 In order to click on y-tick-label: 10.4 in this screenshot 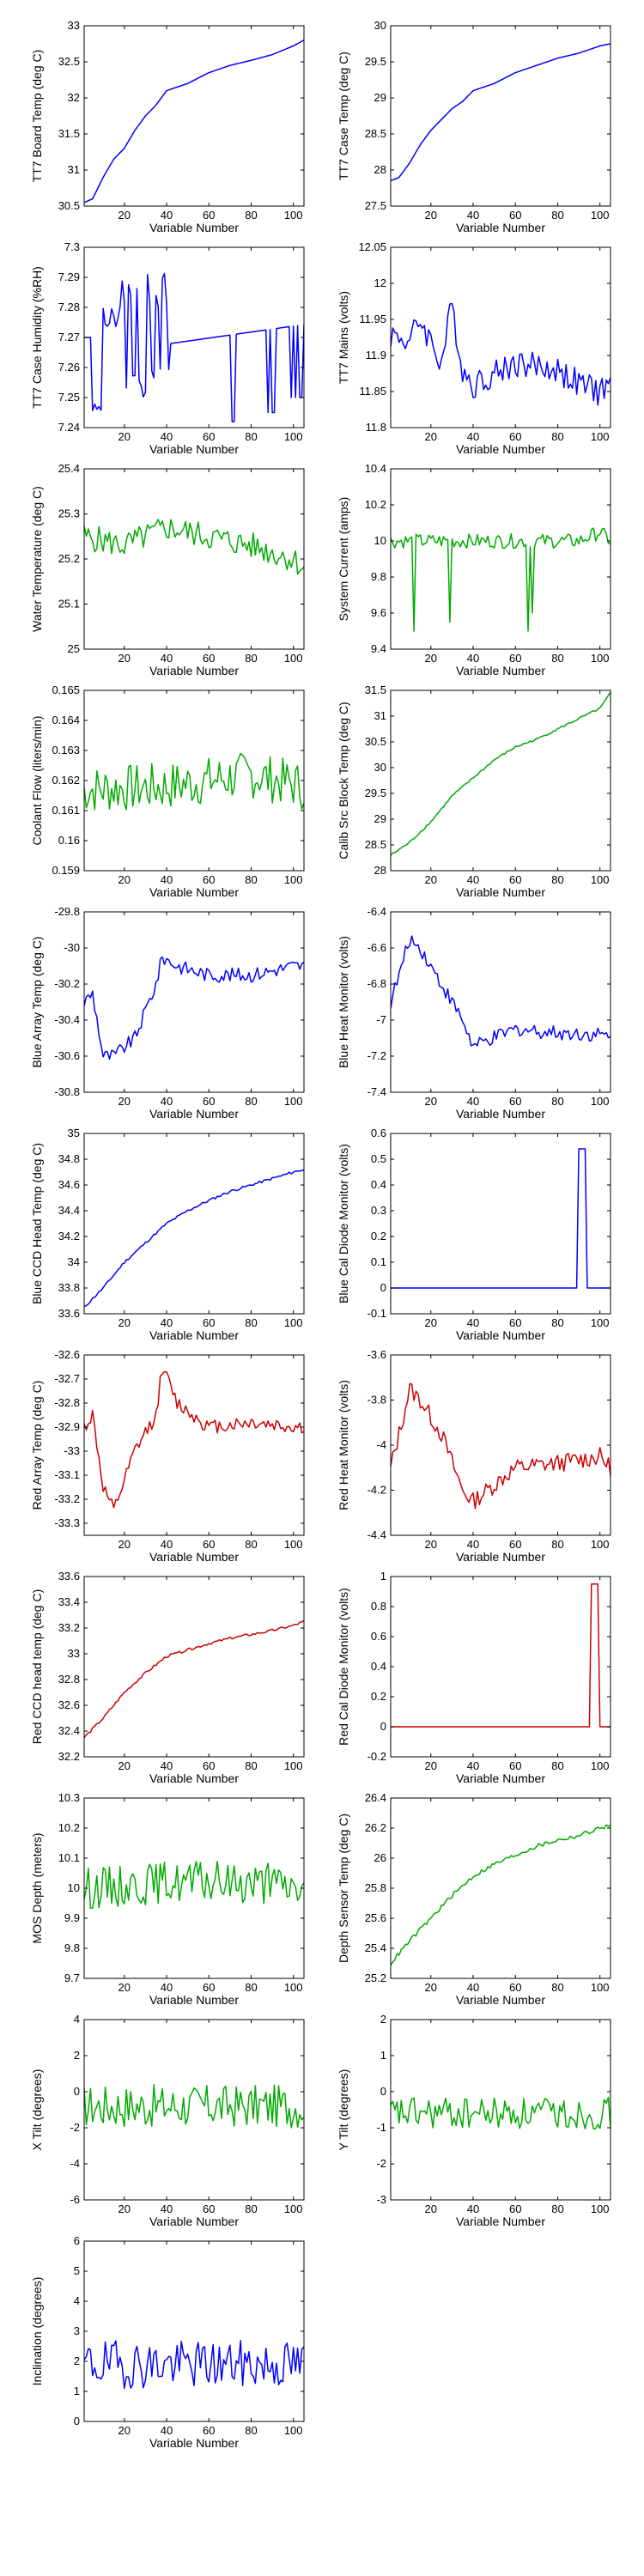, I will do `click(376, 468)`.